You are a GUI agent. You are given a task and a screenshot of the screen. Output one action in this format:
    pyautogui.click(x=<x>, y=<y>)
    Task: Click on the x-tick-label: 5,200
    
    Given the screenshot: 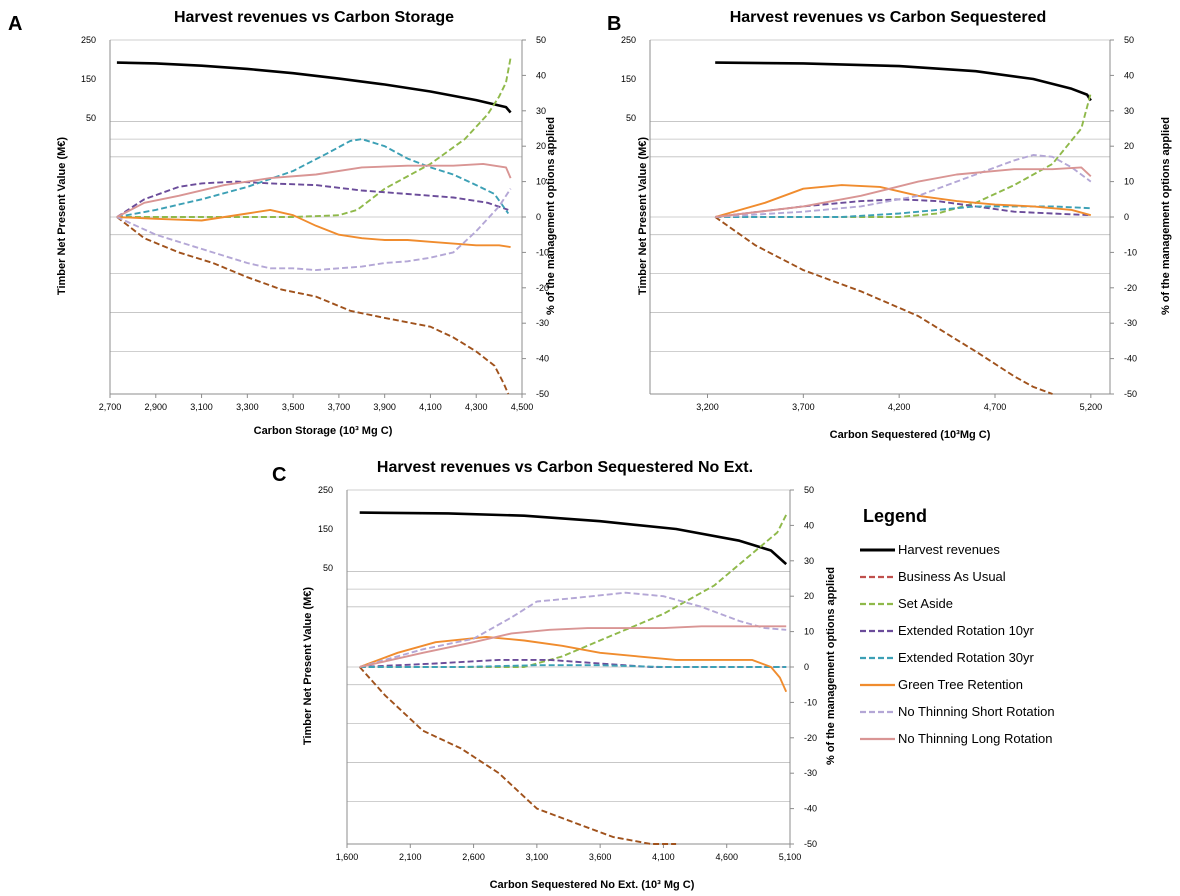 What is the action you would take?
    pyautogui.click(x=1091, y=407)
    